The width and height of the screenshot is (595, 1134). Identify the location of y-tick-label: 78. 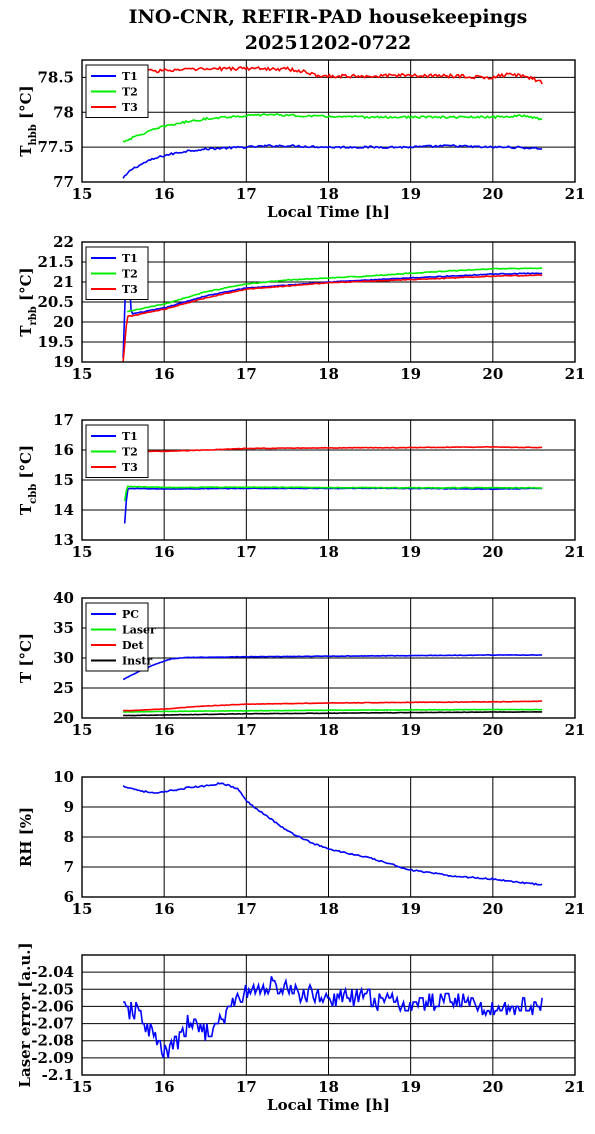
(63, 112).